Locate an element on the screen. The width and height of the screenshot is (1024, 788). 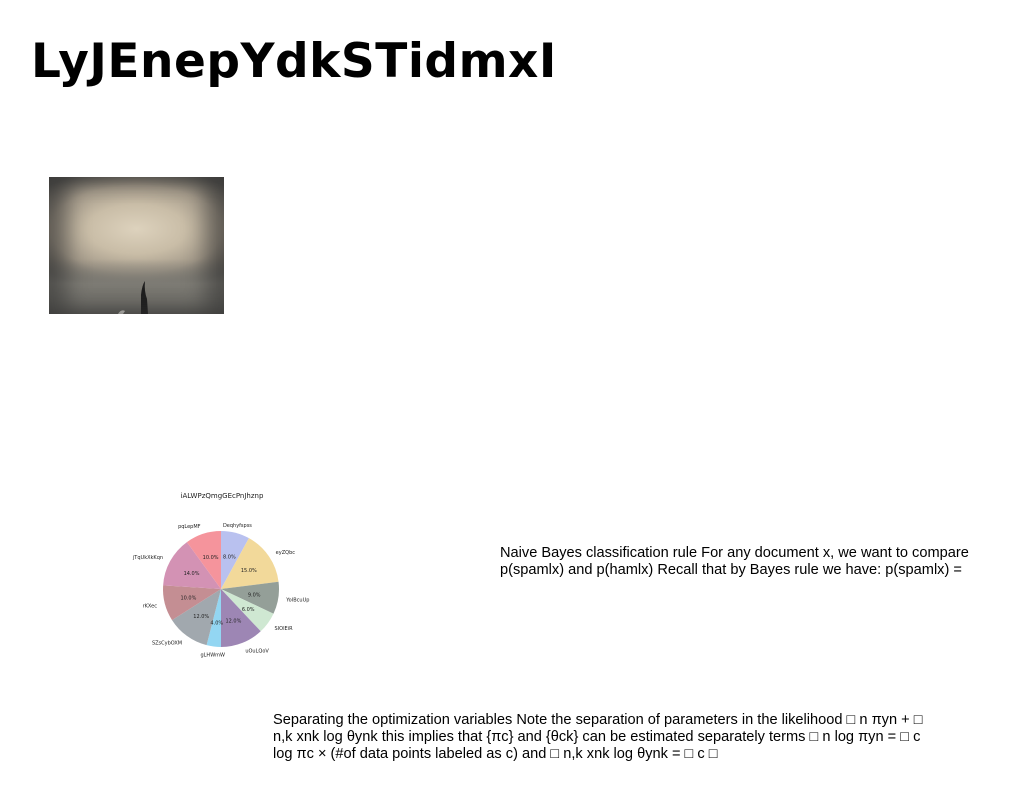
pie-slice-pqLepMF is located at coordinates (203, 560).